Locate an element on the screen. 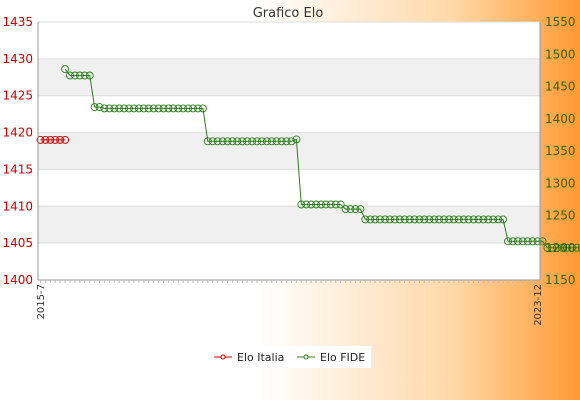  y-right-tick-label: 1200 is located at coordinates (560, 248).